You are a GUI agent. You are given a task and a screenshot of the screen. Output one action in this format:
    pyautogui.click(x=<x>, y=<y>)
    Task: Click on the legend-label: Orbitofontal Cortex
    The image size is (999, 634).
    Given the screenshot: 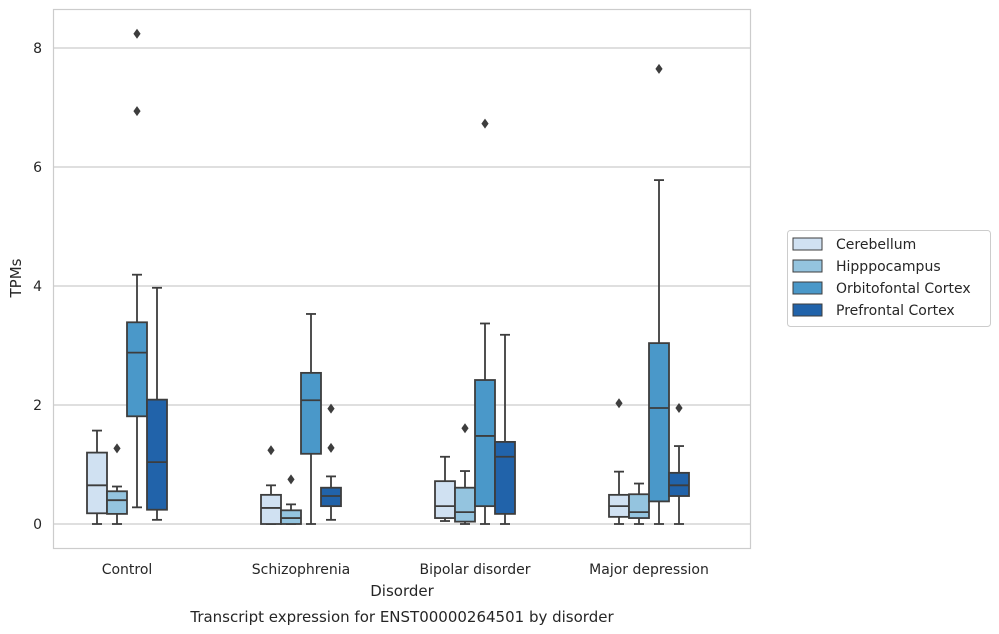 What is the action you would take?
    pyautogui.click(x=903, y=289)
    